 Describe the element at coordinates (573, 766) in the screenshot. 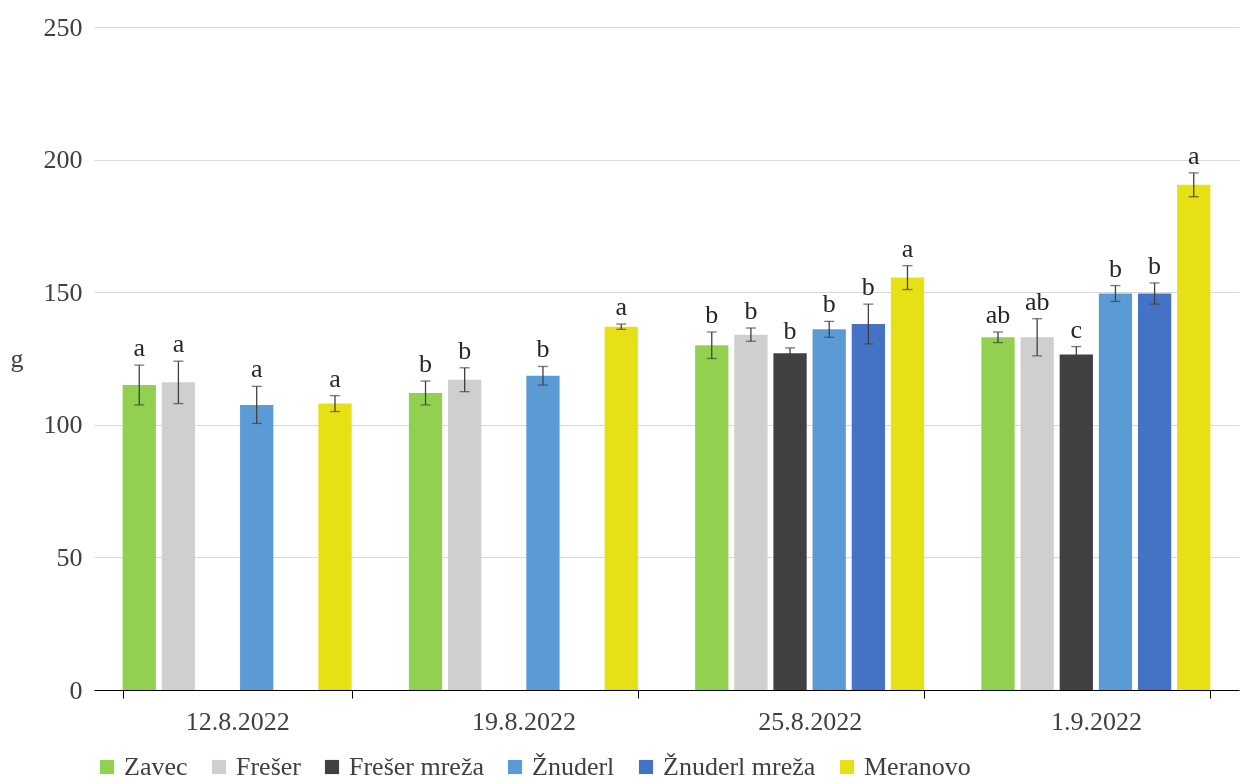

I see `legend-label: Žnuderl` at that location.